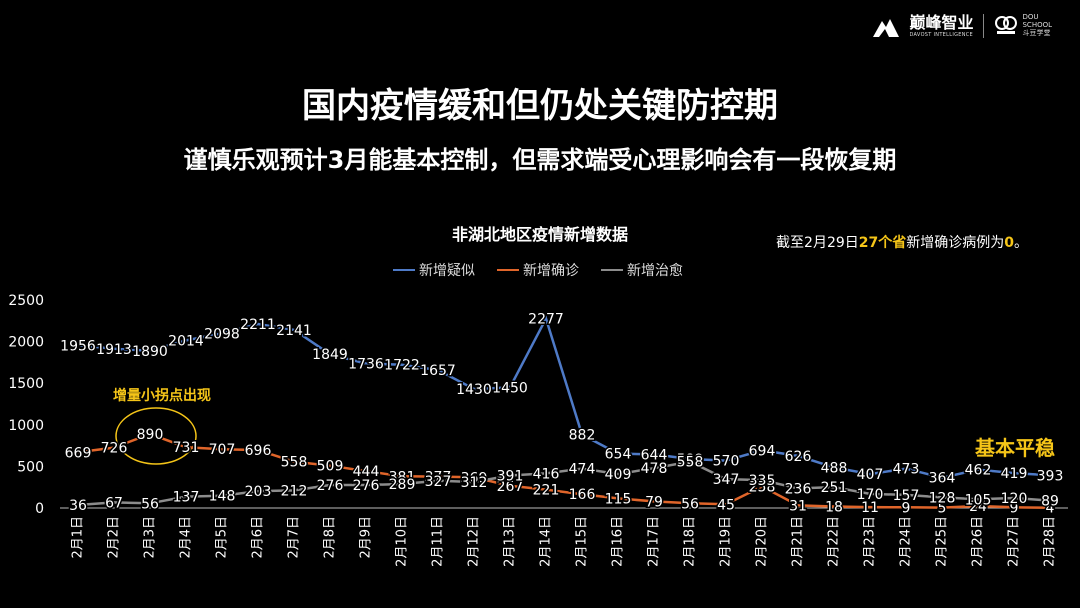  What do you see at coordinates (870, 508) in the screenshot?
I see `data-label: 11` at bounding box center [870, 508].